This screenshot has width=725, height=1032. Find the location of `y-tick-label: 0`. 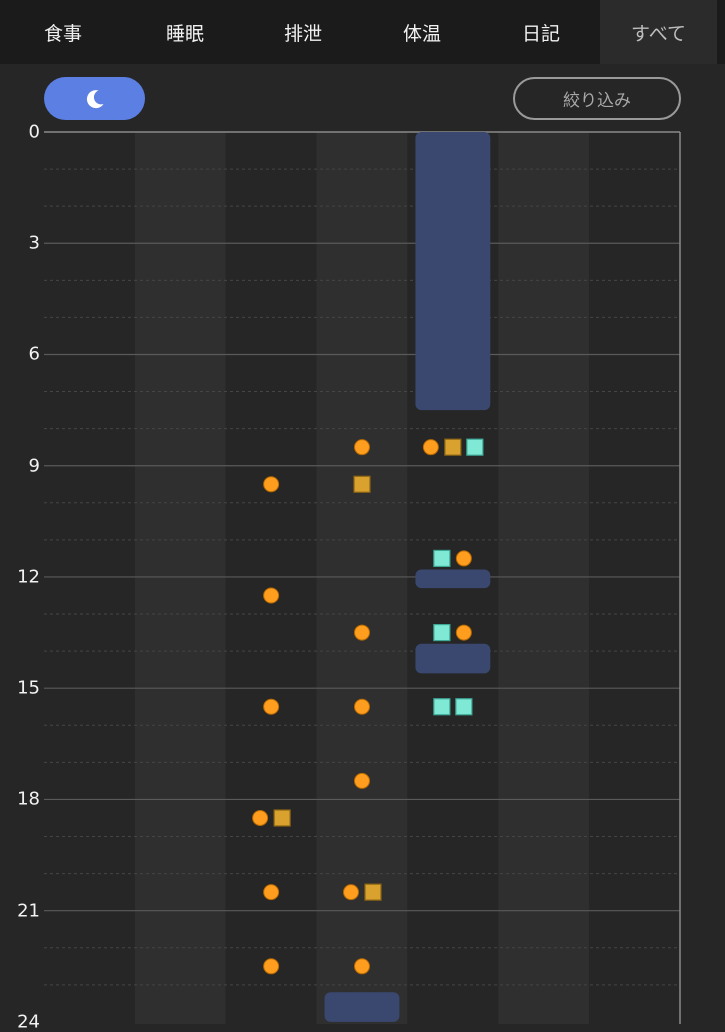

y-tick-label: 0 is located at coordinates (34, 132).